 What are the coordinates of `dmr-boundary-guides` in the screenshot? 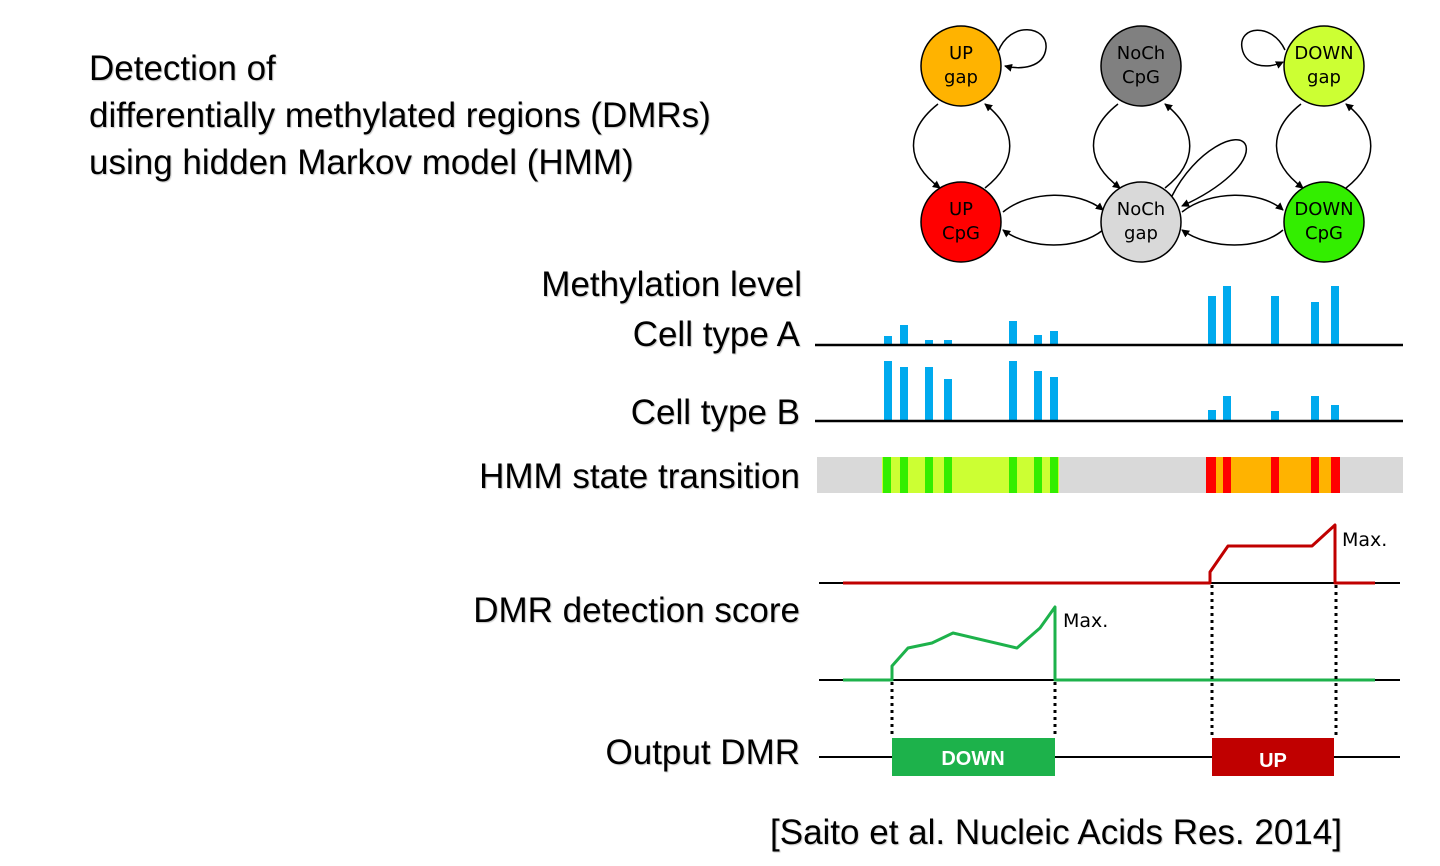 It's located at (1114, 661).